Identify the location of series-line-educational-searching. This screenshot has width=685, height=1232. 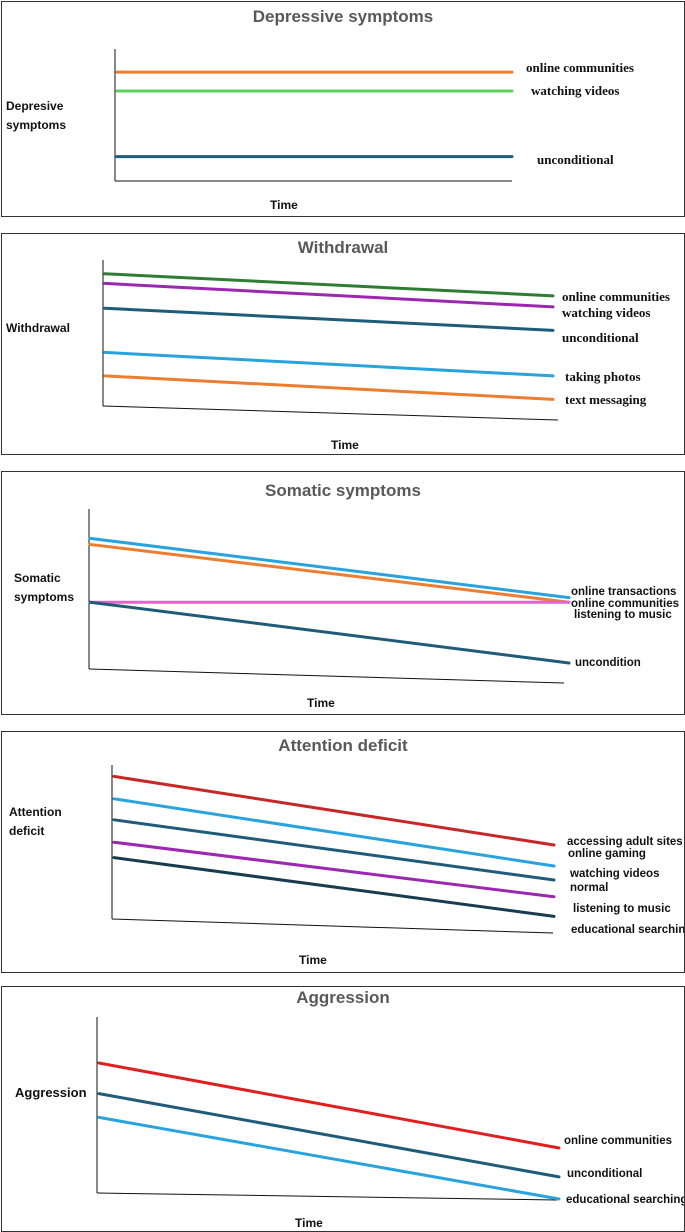
(329, 1158).